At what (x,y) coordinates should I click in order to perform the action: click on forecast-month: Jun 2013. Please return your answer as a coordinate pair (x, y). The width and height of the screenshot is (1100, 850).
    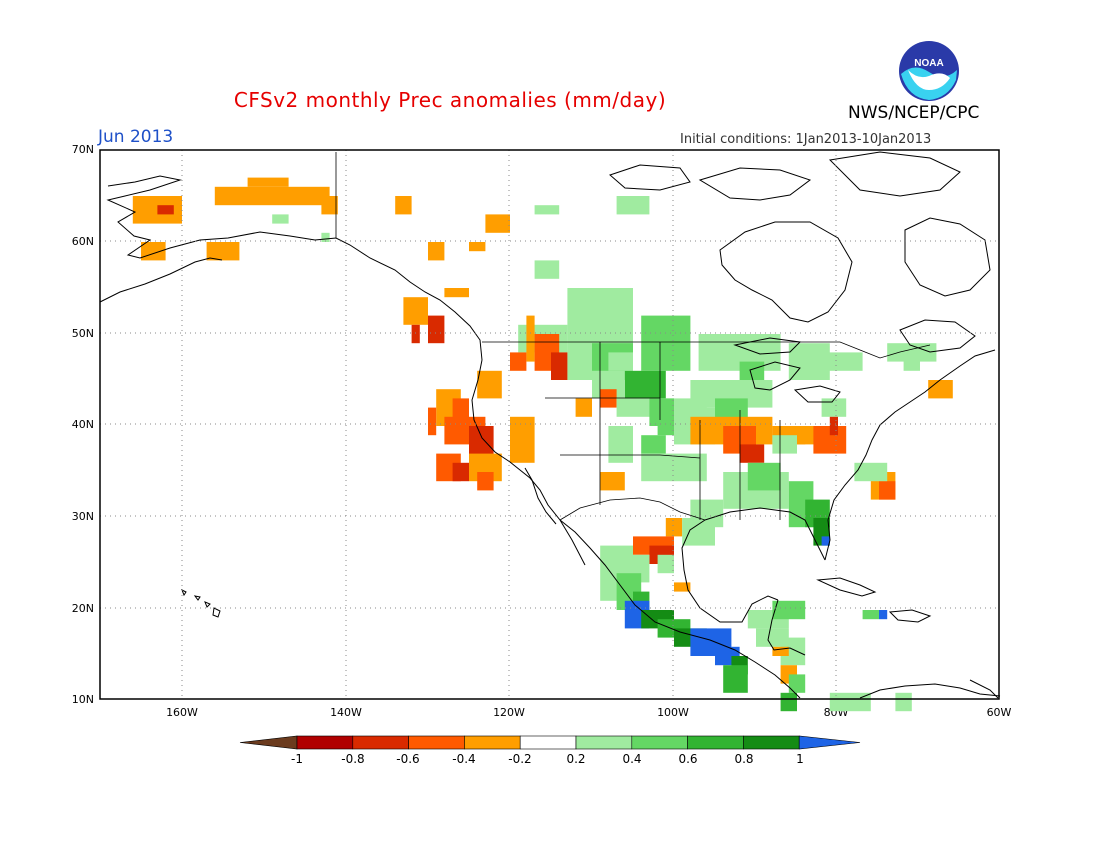
    Looking at the image, I should click on (136, 137).